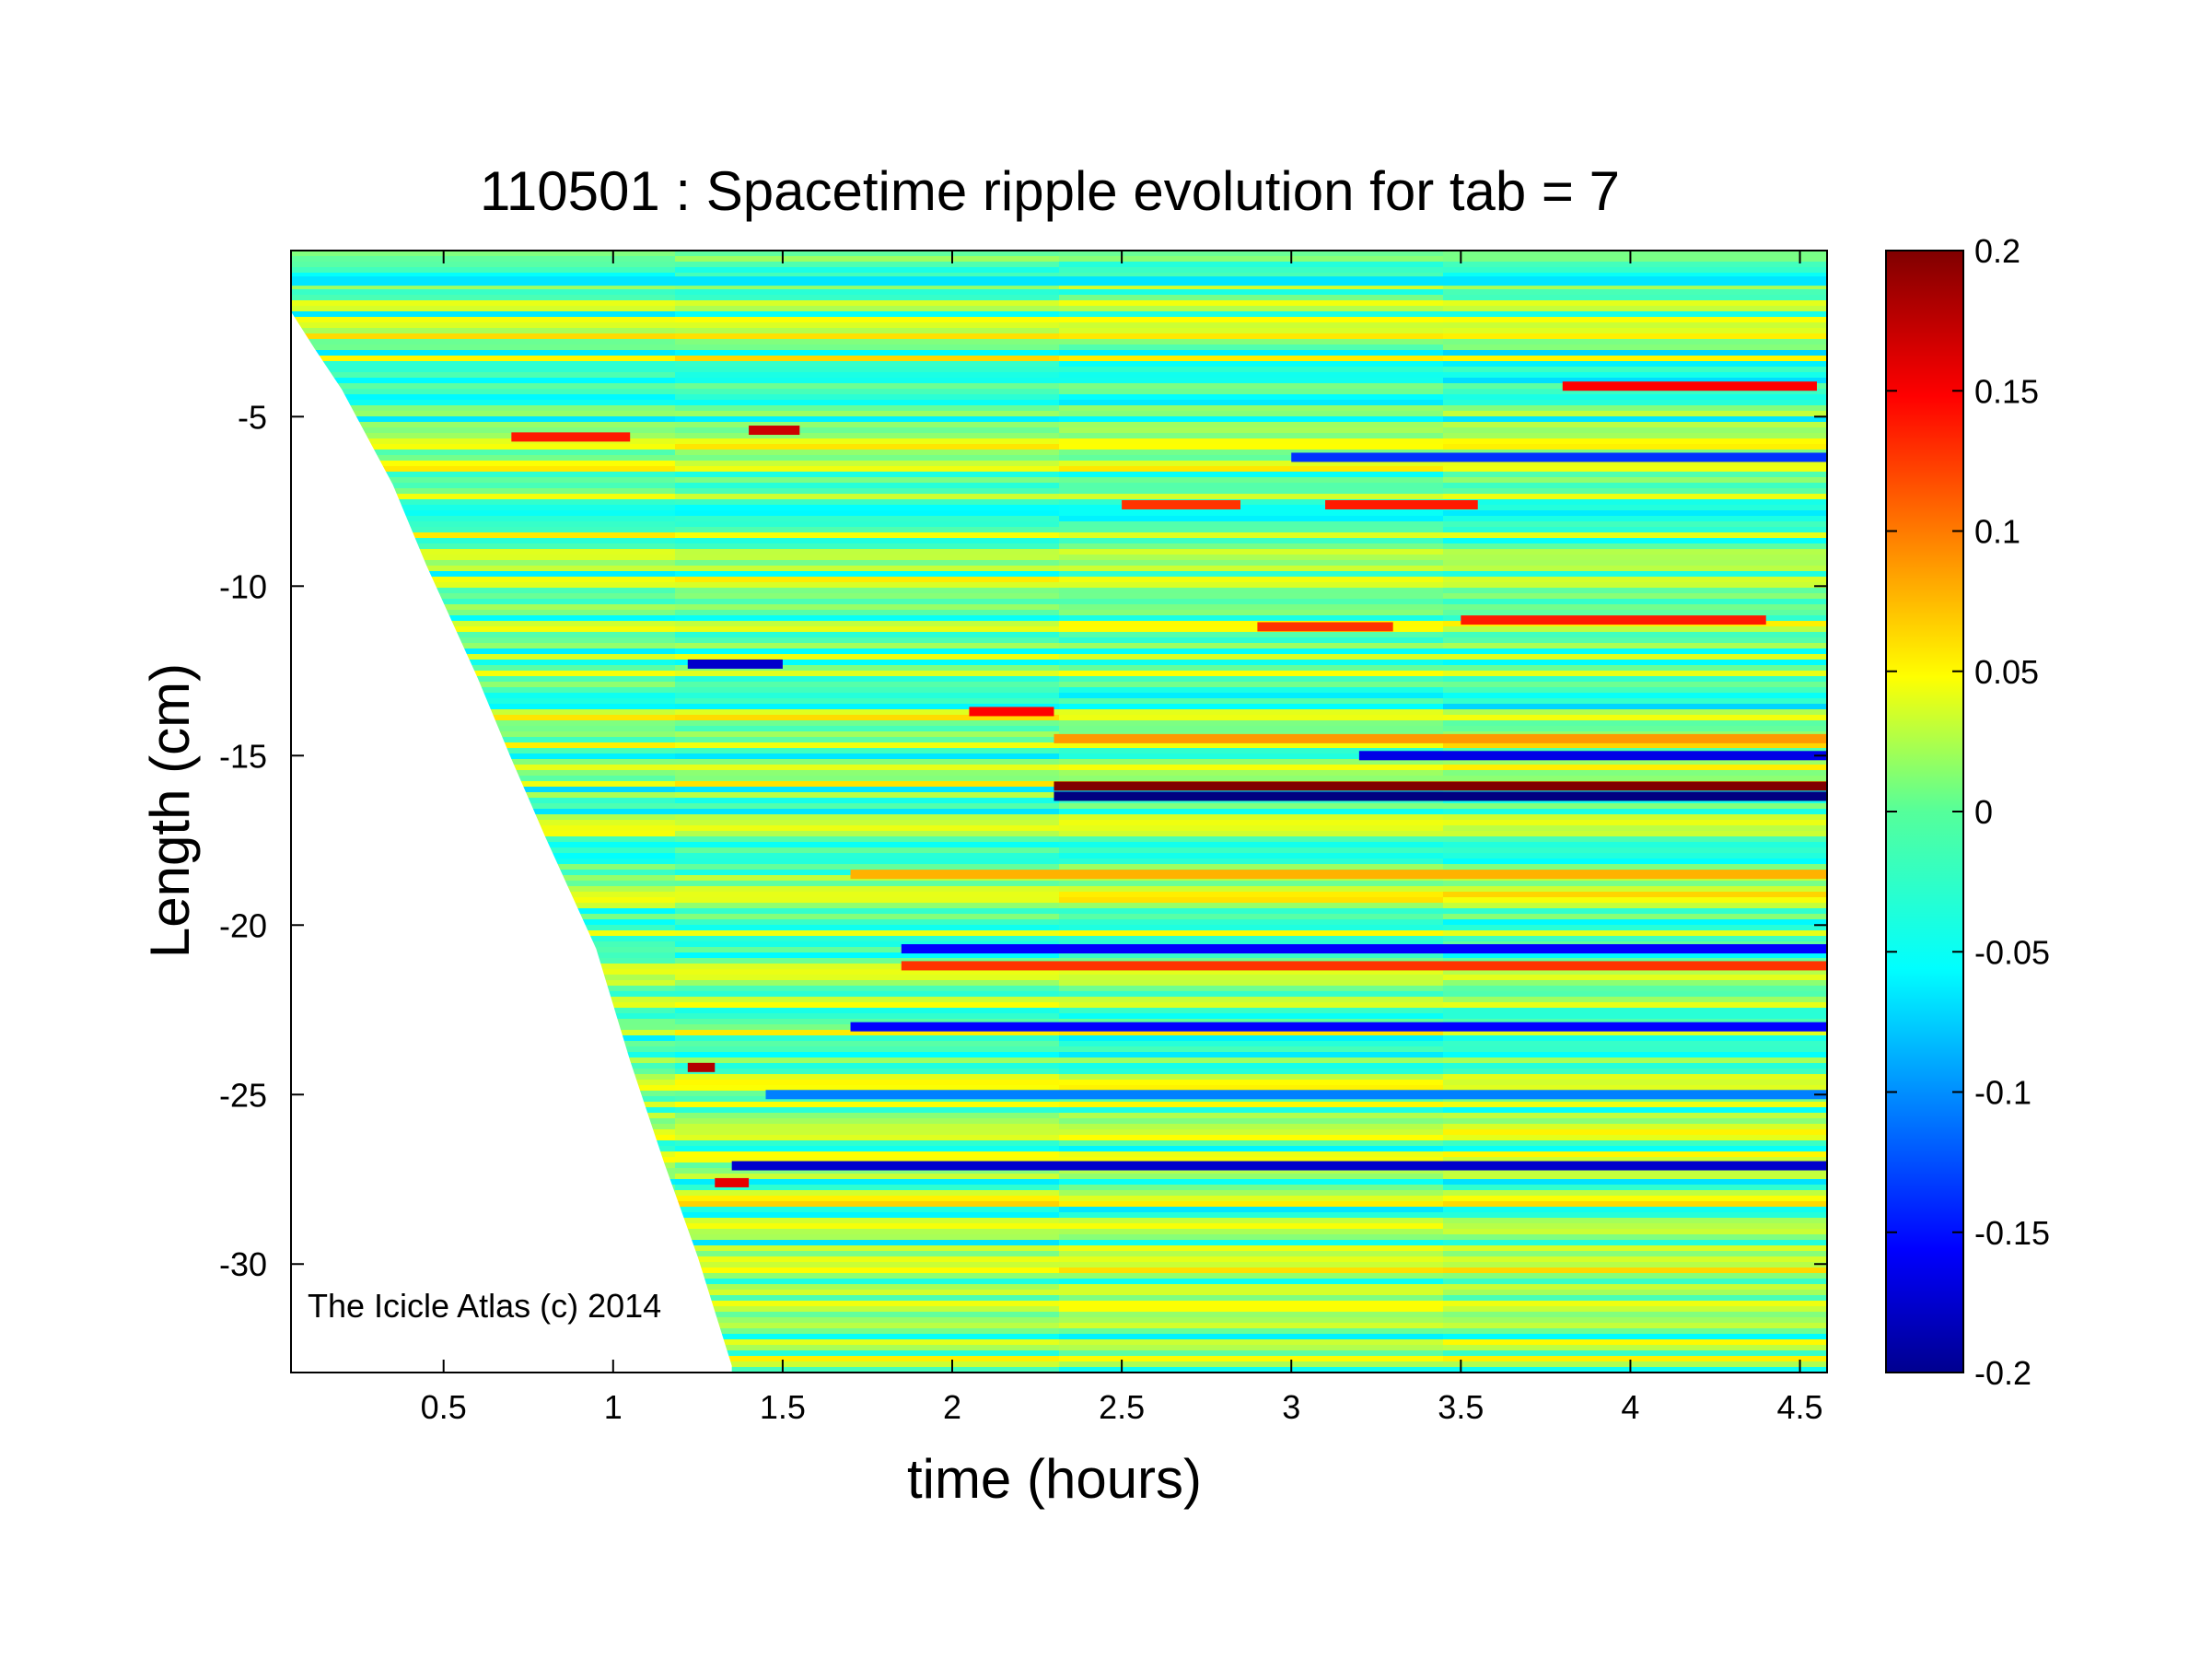  Describe the element at coordinates (1630, 1407) in the screenshot. I see `x-tick-label: 4` at that location.